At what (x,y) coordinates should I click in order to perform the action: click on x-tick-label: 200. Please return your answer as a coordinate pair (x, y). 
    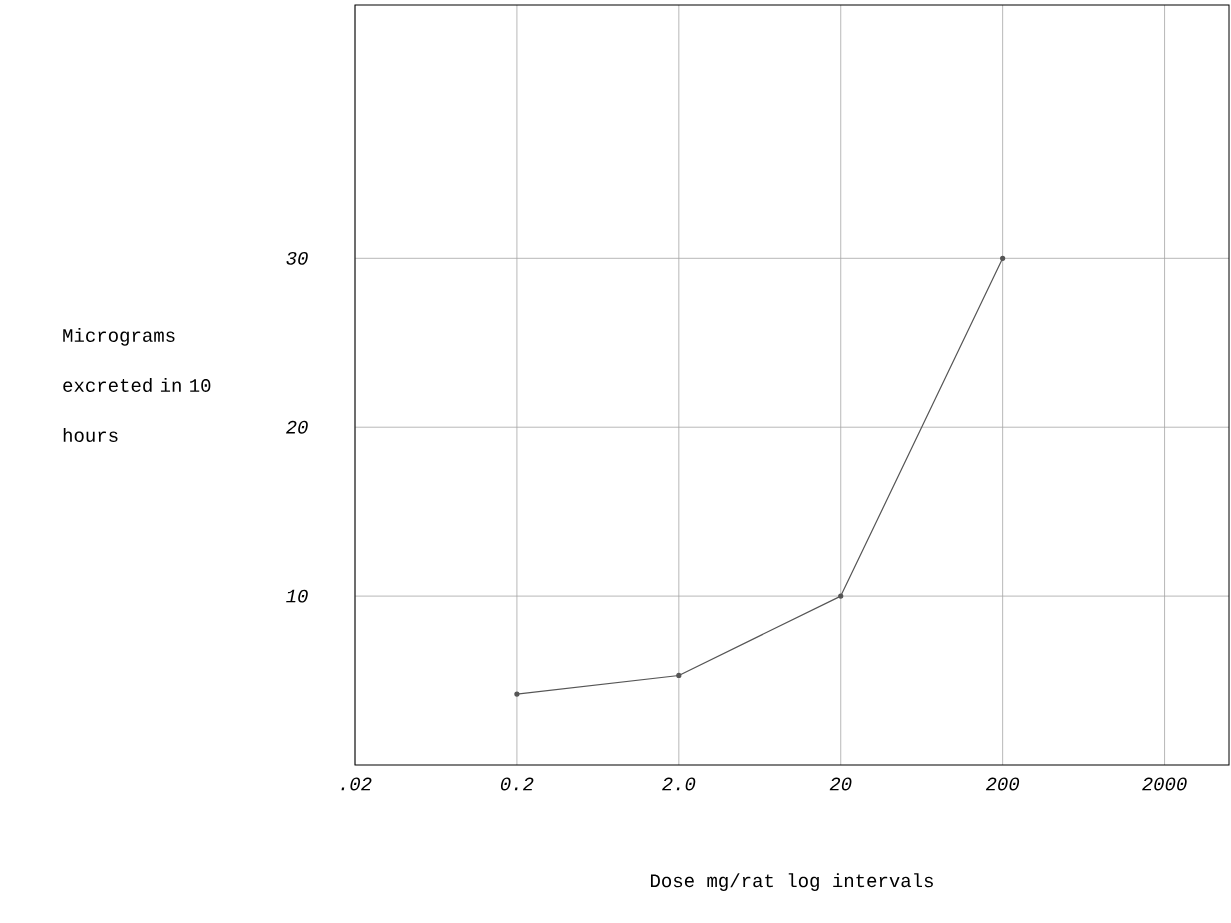
    Looking at the image, I should click on (1002, 784).